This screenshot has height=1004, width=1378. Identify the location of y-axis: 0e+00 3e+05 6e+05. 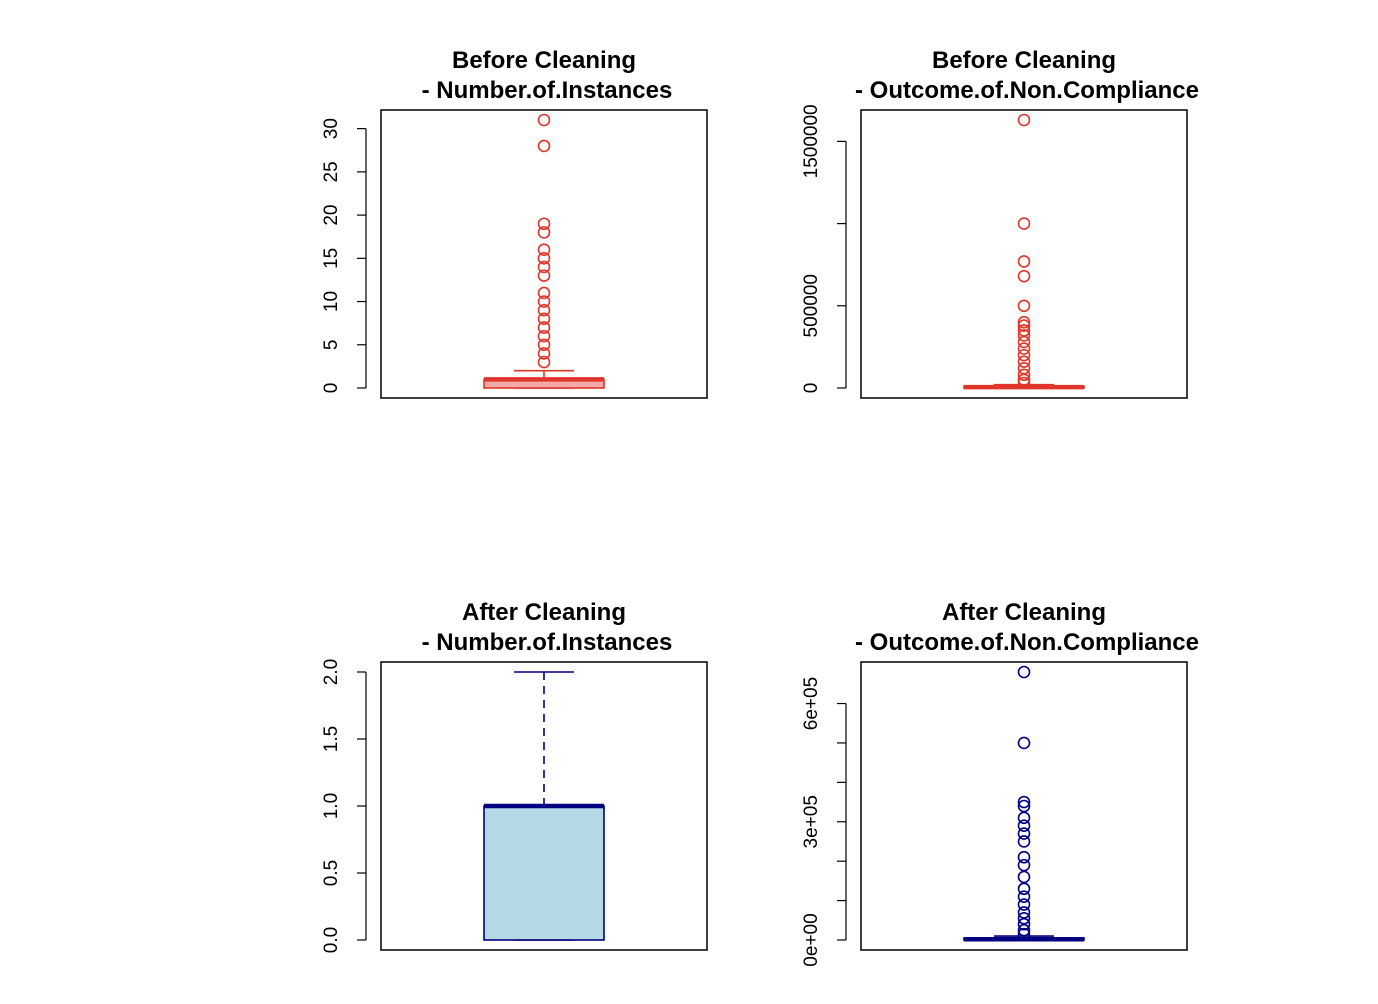
(824, 822).